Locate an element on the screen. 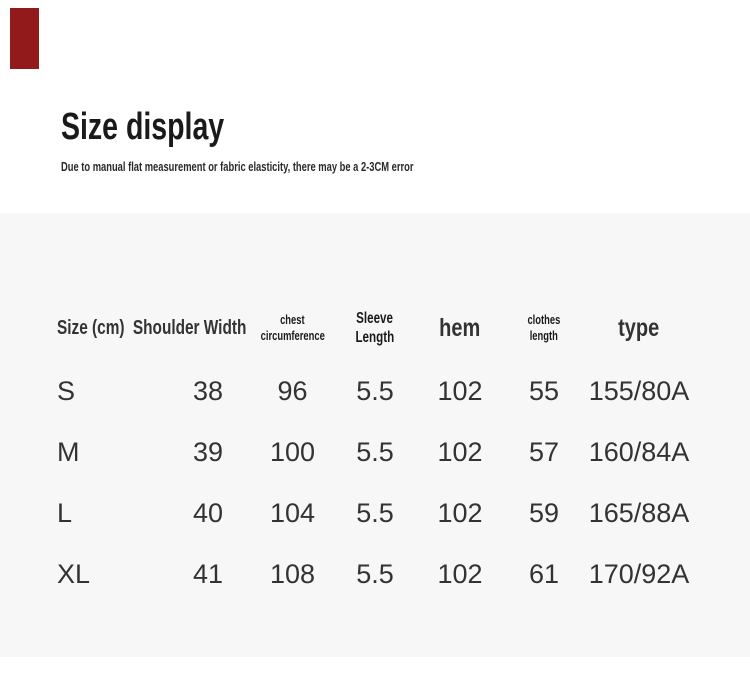  clothes-length-cell: 57 is located at coordinates (544, 452).